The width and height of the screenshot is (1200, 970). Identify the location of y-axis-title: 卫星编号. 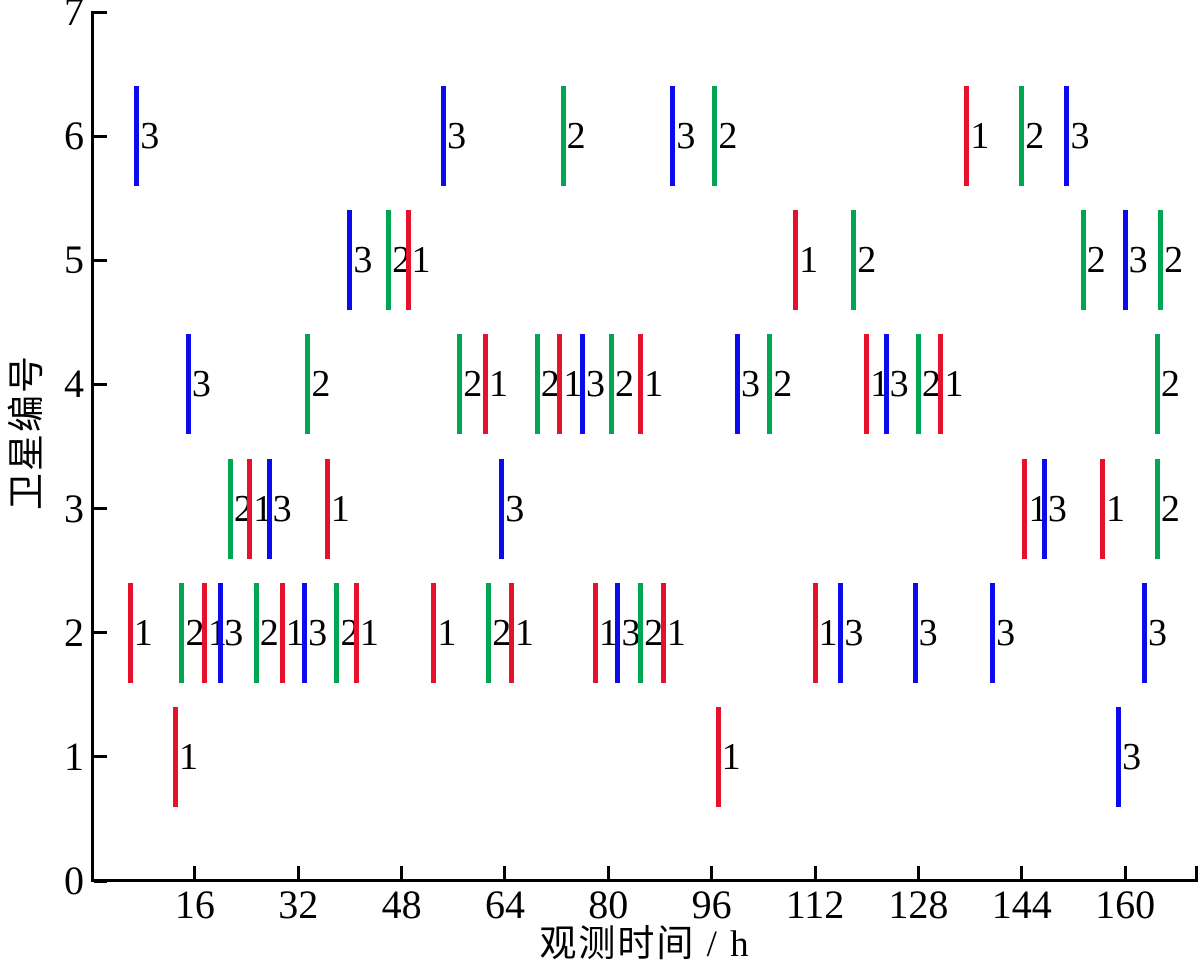
(27, 432).